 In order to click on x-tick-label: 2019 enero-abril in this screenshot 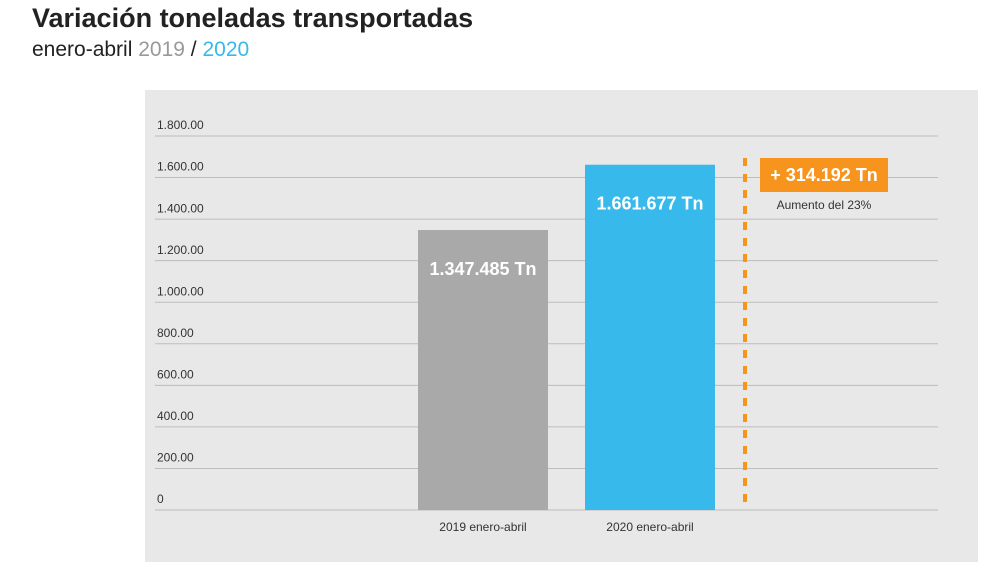, I will do `click(482, 527)`.